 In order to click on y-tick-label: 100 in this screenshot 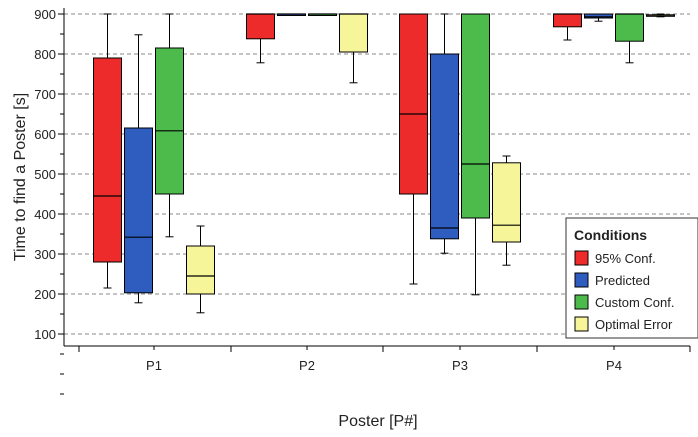, I will do `click(45, 334)`.